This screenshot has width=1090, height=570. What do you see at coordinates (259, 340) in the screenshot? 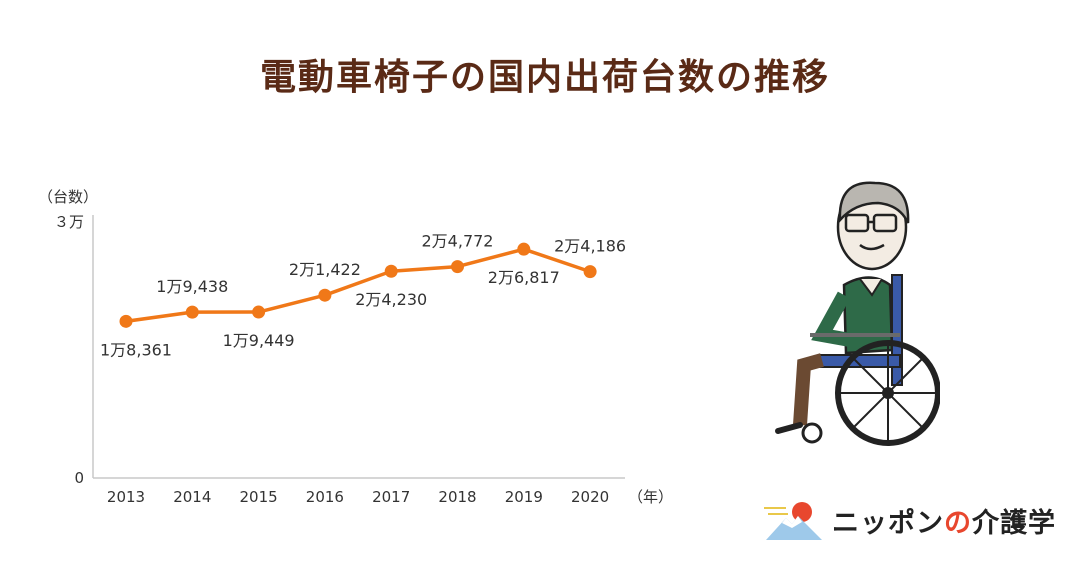
I see `data-label: 1万9,449` at bounding box center [259, 340].